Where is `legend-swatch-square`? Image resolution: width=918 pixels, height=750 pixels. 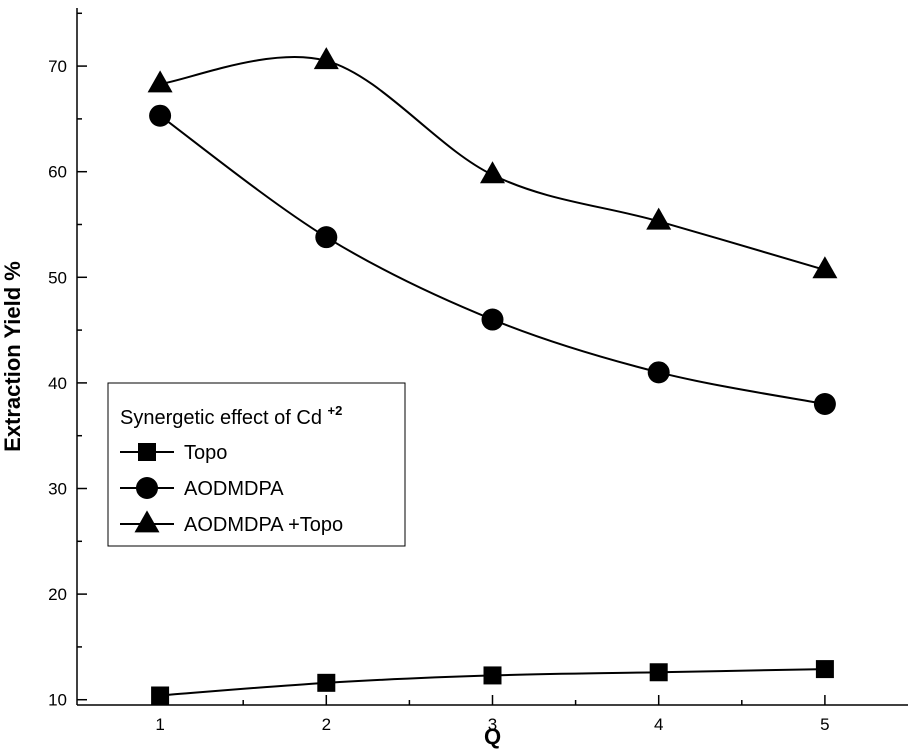 legend-swatch-square is located at coordinates (147, 452).